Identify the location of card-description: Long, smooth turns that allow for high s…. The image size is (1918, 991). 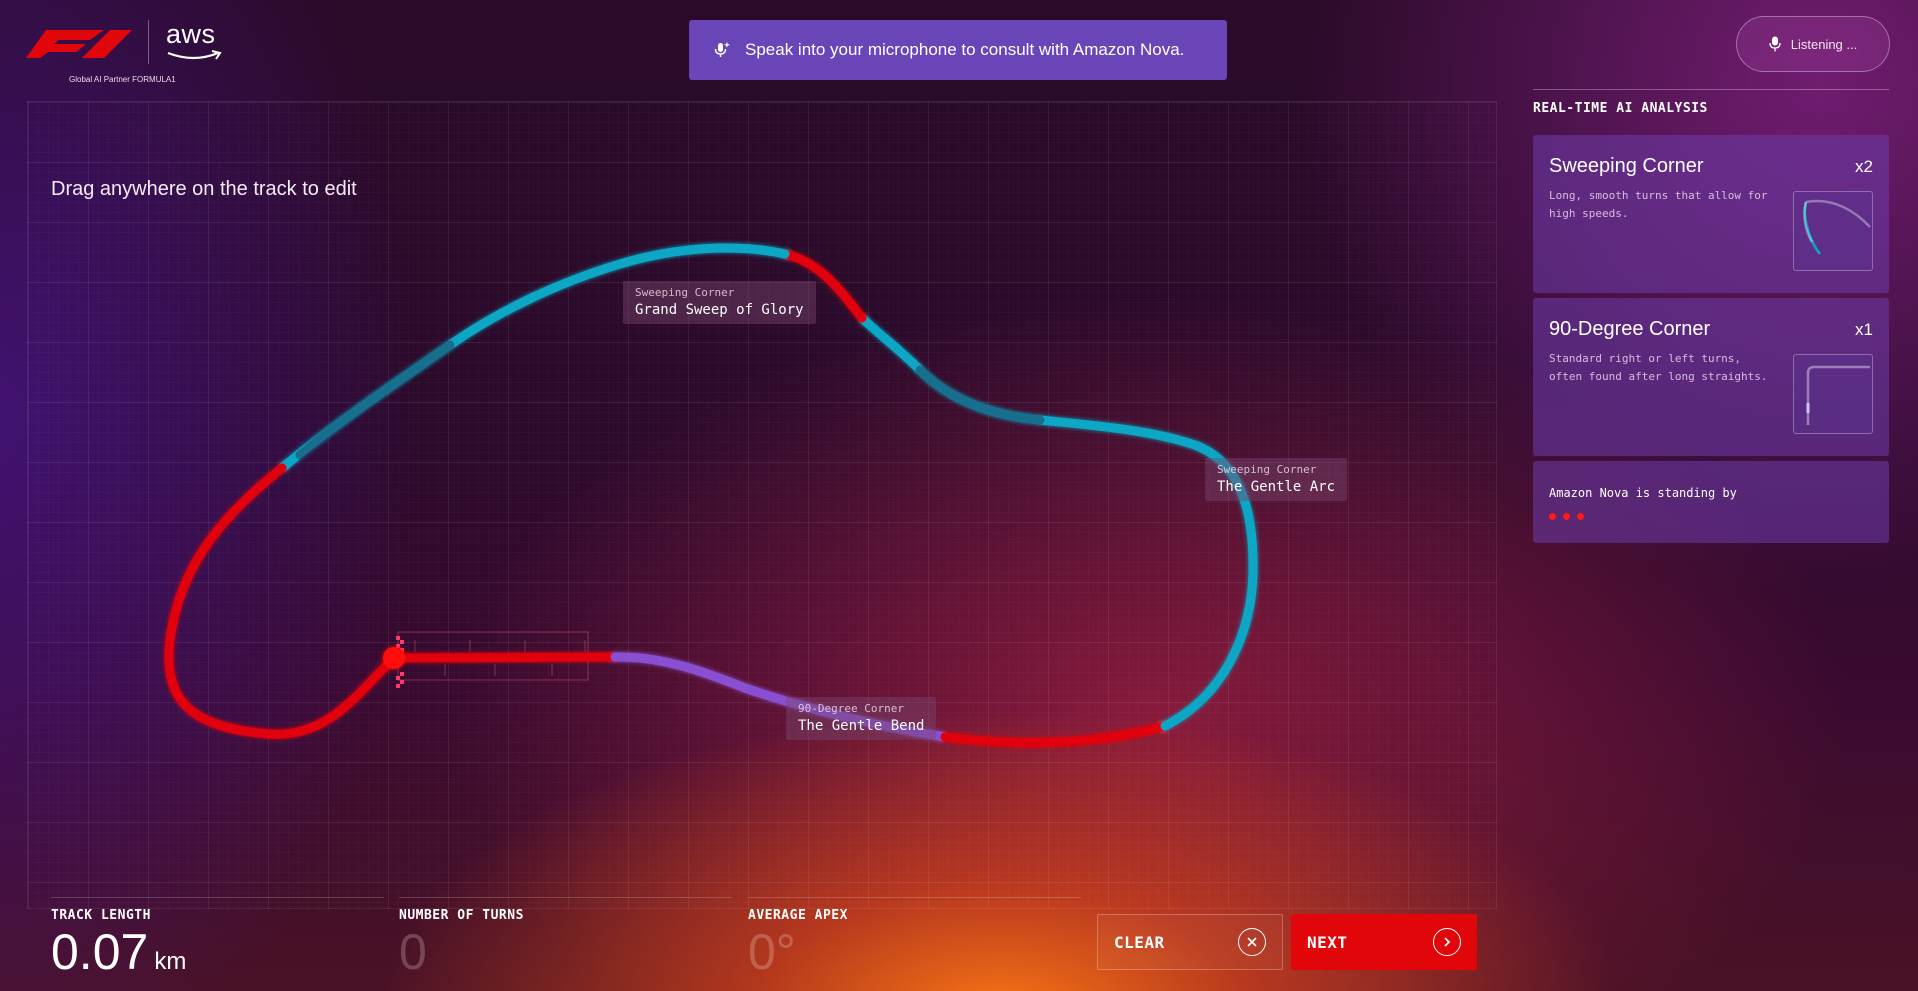
(1658, 204).